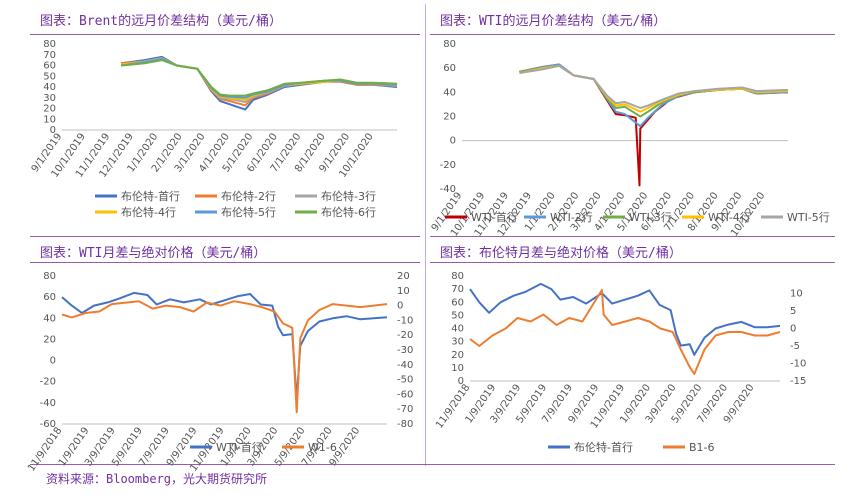 The width and height of the screenshot is (865, 500). What do you see at coordinates (405, 409) in the screenshot?
I see `y-right-tick-label: -70` at bounding box center [405, 409].